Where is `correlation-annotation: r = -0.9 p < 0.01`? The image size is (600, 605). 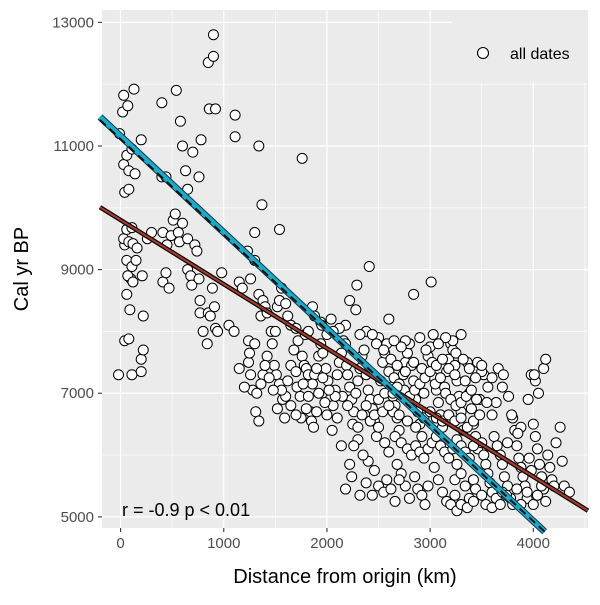 correlation-annotation: r = -0.9 p < 0.01 is located at coordinates (186, 510).